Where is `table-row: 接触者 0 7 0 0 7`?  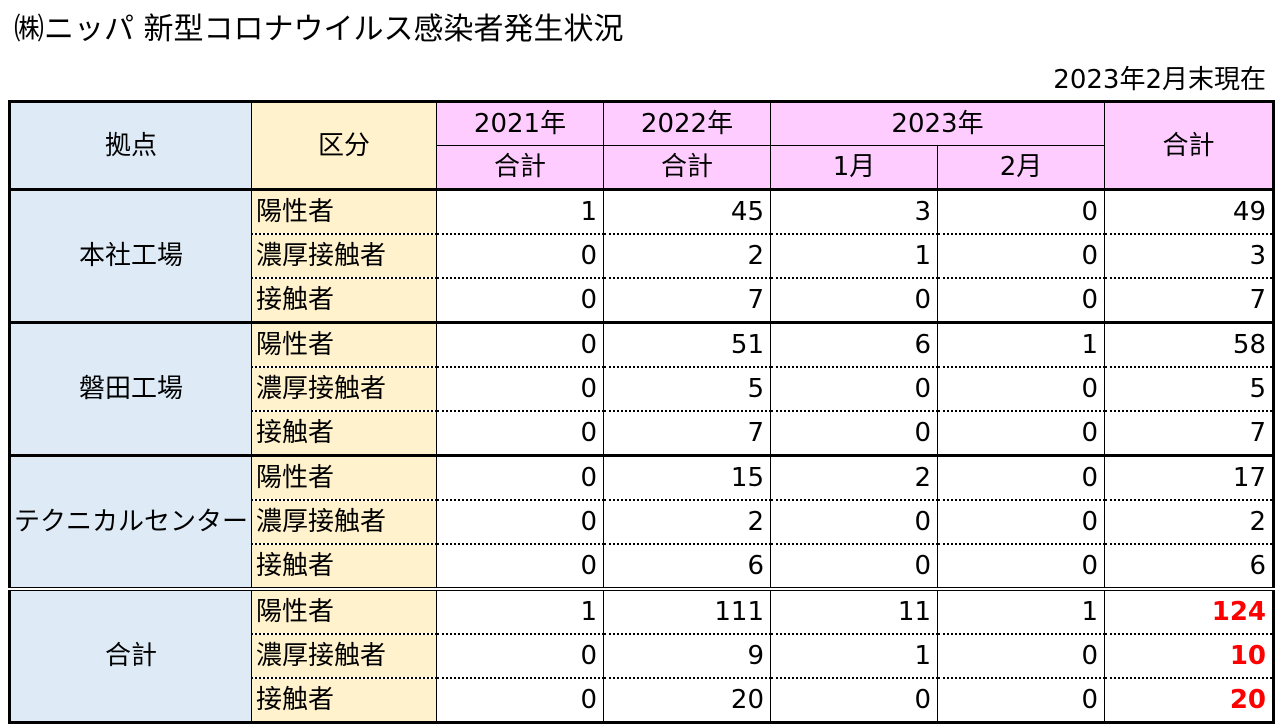 table-row: 接触者 0 7 0 0 7 is located at coordinates (642, 300).